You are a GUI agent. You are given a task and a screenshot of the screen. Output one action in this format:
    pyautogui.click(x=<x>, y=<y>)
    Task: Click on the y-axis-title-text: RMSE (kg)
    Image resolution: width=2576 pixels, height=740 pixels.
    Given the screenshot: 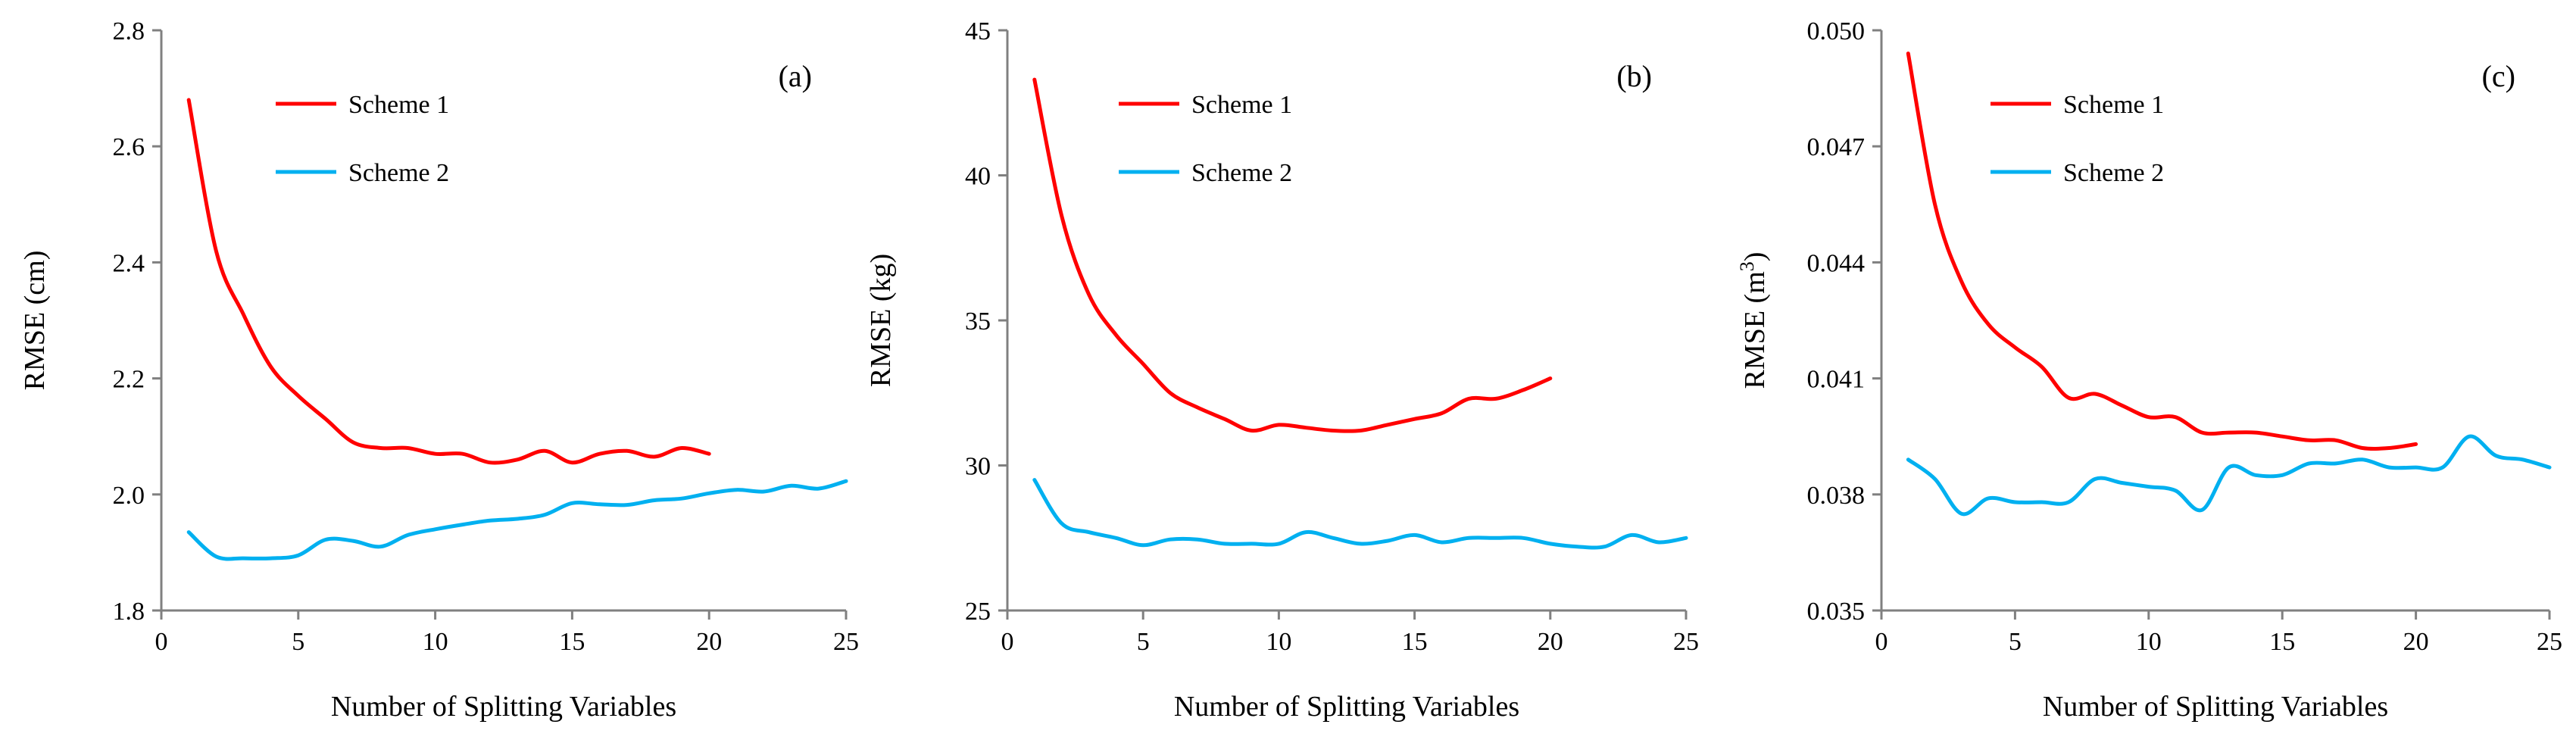 What is the action you would take?
    pyautogui.click(x=881, y=320)
    